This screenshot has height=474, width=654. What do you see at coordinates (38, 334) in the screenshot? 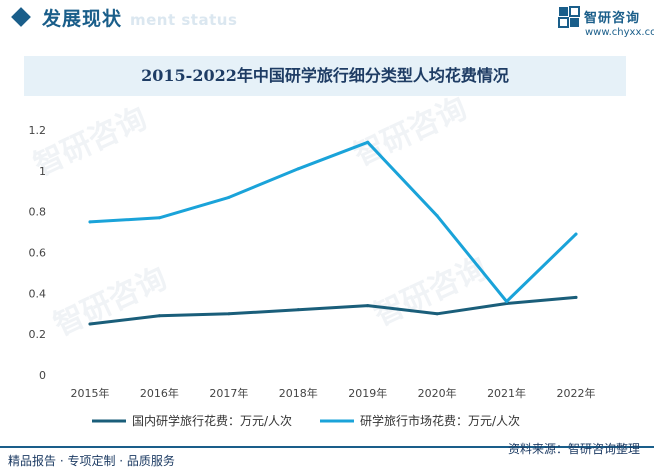
I see `y-tick-label: 0.2` at bounding box center [38, 334].